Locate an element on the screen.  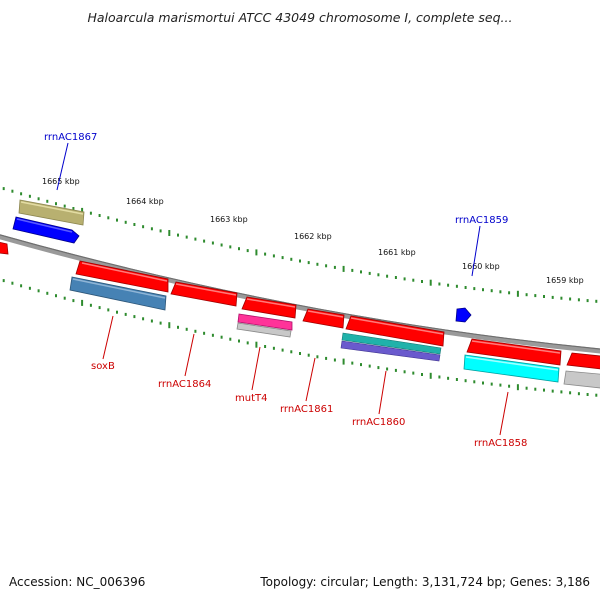
gene-soxB is located at coordinates (118, 293).